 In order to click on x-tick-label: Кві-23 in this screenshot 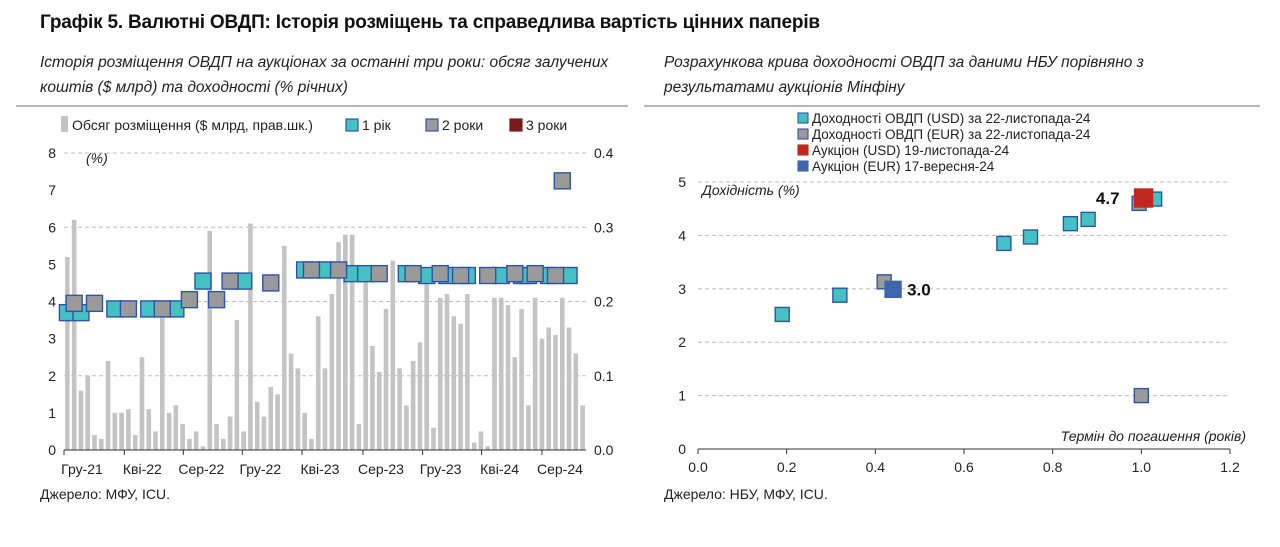, I will do `click(319, 469)`.